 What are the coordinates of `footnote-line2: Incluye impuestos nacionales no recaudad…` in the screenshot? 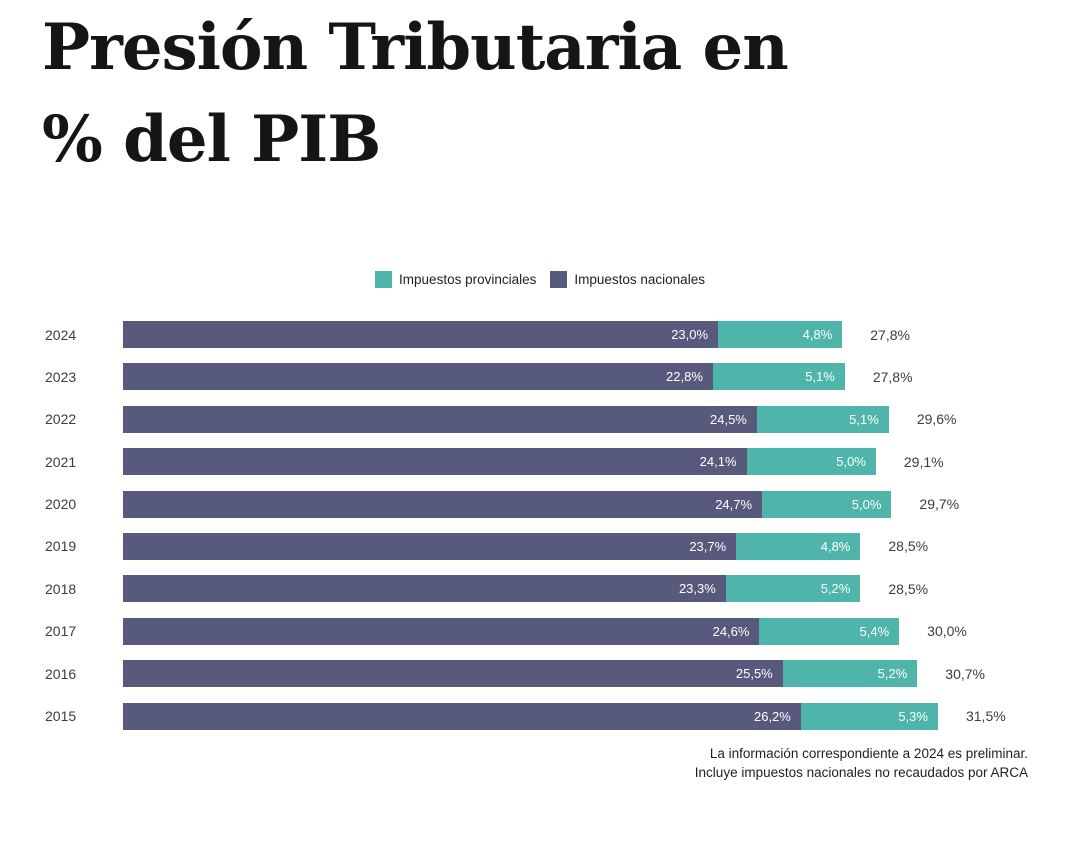 It's located at (861, 772).